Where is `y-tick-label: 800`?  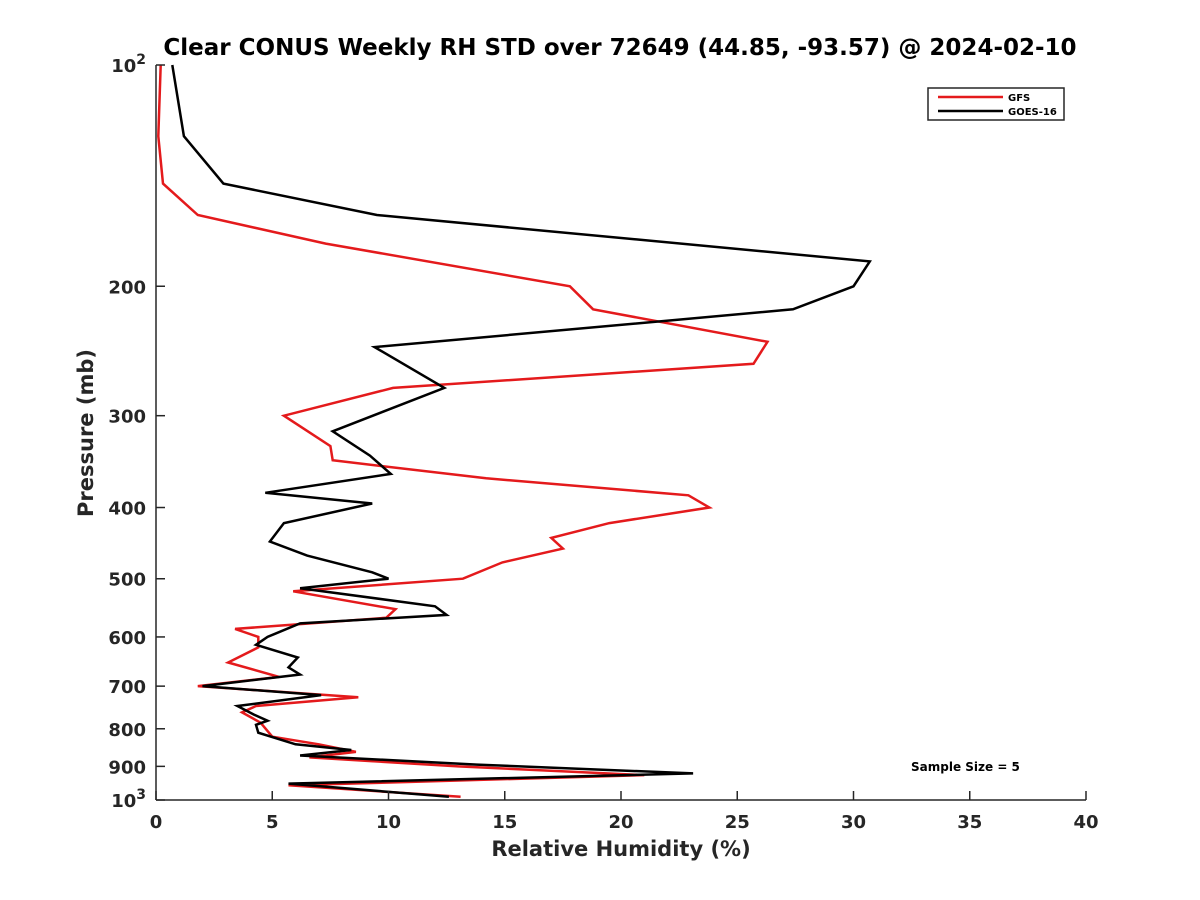 y-tick-label: 800 is located at coordinates (127, 730).